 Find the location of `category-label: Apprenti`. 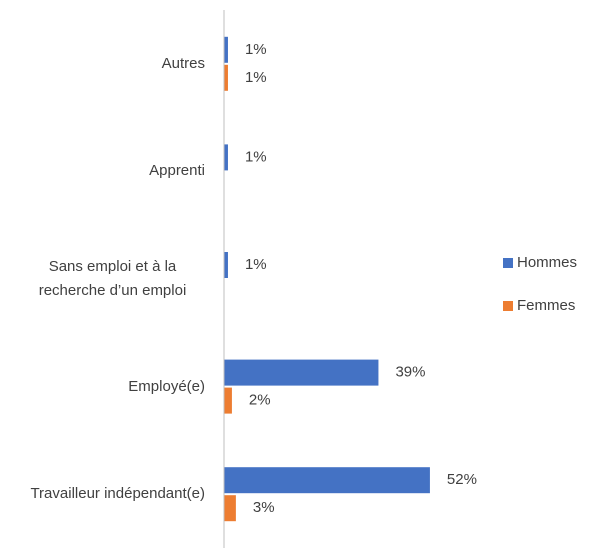

category-label: Apprenti is located at coordinates (177, 171).